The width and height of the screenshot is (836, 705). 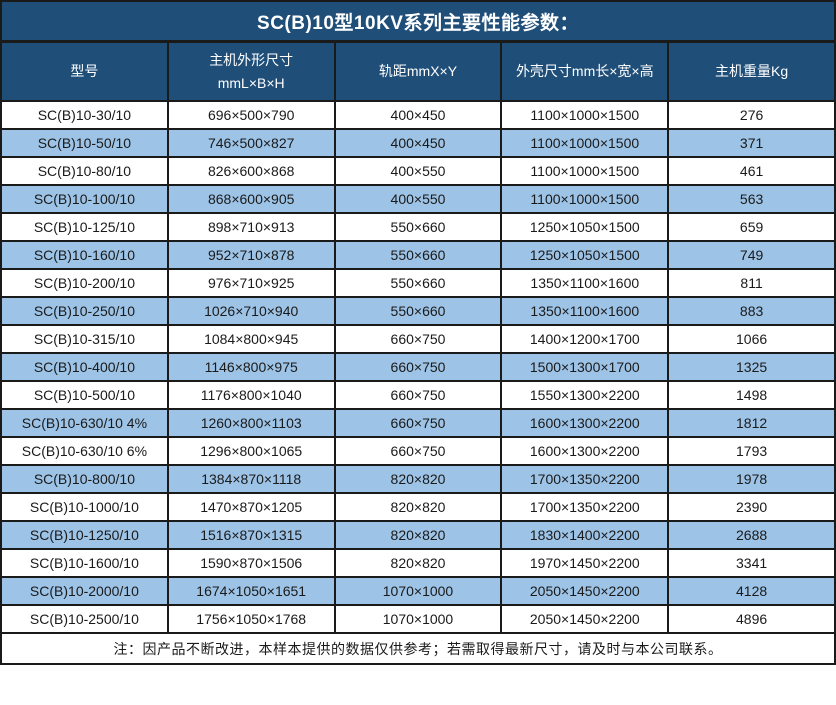 I want to click on cell-weight: 1793, so click(x=751, y=451).